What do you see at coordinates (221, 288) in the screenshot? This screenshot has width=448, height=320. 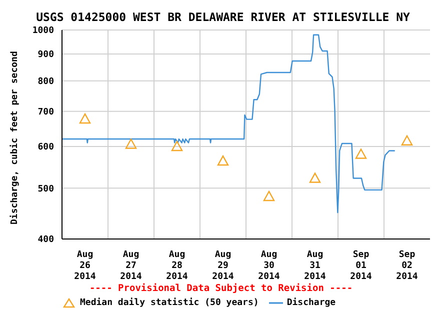 I see `text: ---- Provisional Data Subject to Revision ----` at bounding box center [221, 288].